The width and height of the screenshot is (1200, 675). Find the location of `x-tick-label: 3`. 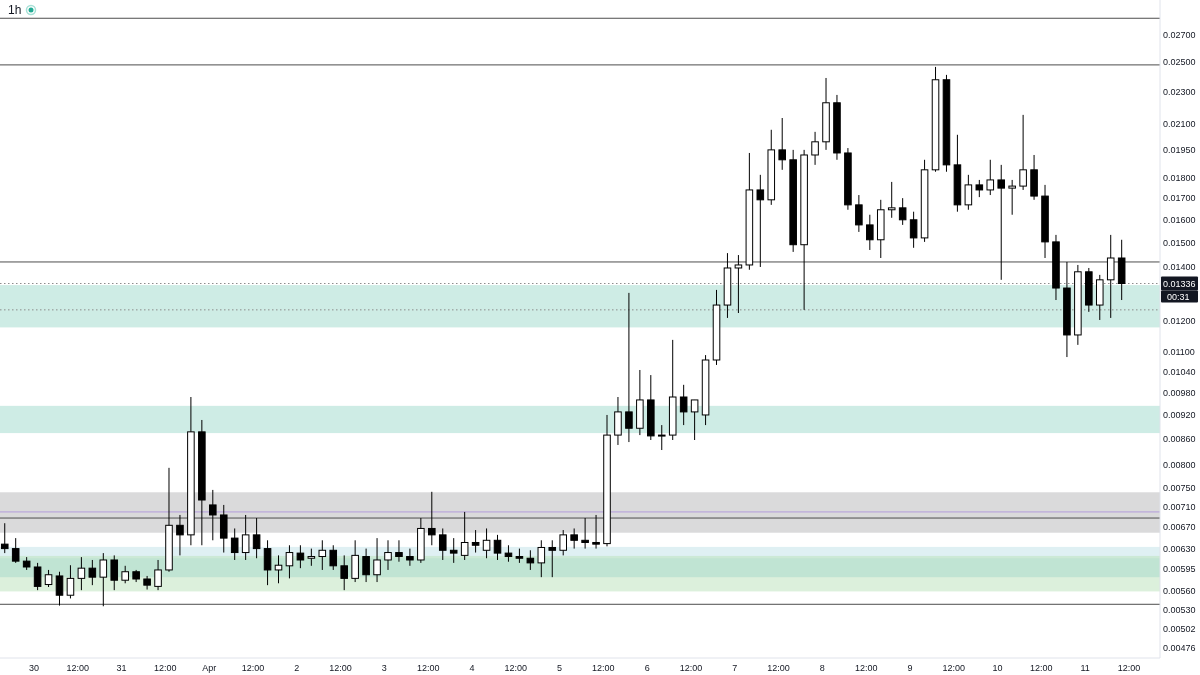

x-tick-label: 3 is located at coordinates (384, 668).